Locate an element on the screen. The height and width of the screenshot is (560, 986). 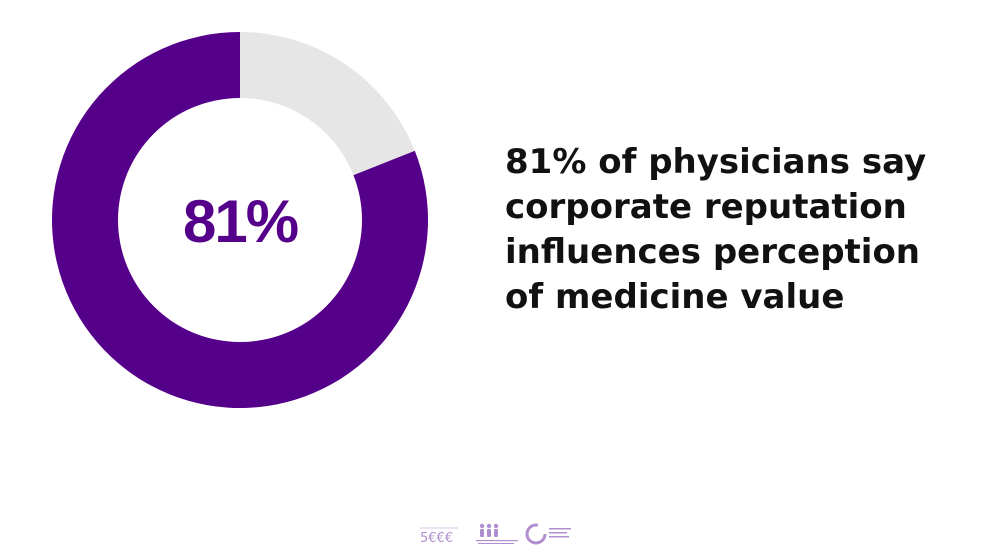
footer-logos: 5€€€ is located at coordinates (495, 534).